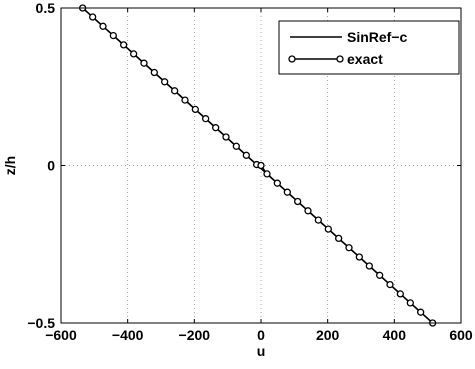 This screenshot has height=369, width=475. Describe the element at coordinates (340, 59) in the screenshot. I see `legend-marker-exact-right` at that location.